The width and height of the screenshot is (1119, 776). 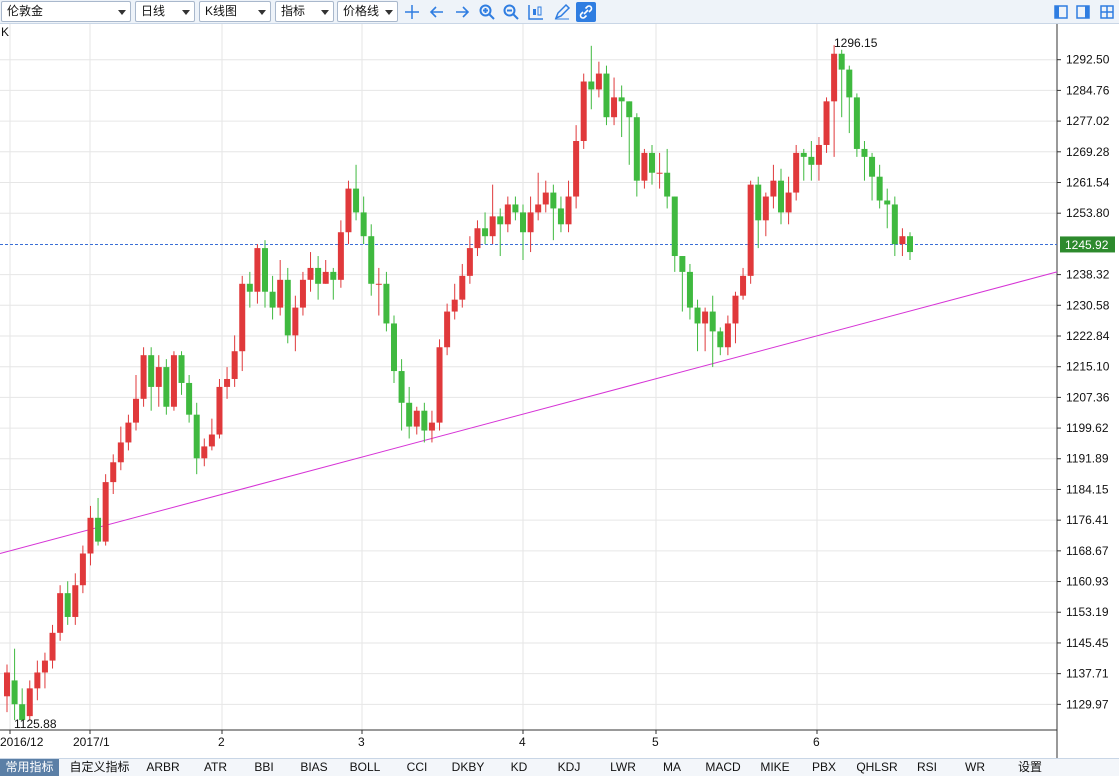 What do you see at coordinates (29, 767) in the screenshot?
I see `indicator-tab-常用指标: 常用指标` at bounding box center [29, 767].